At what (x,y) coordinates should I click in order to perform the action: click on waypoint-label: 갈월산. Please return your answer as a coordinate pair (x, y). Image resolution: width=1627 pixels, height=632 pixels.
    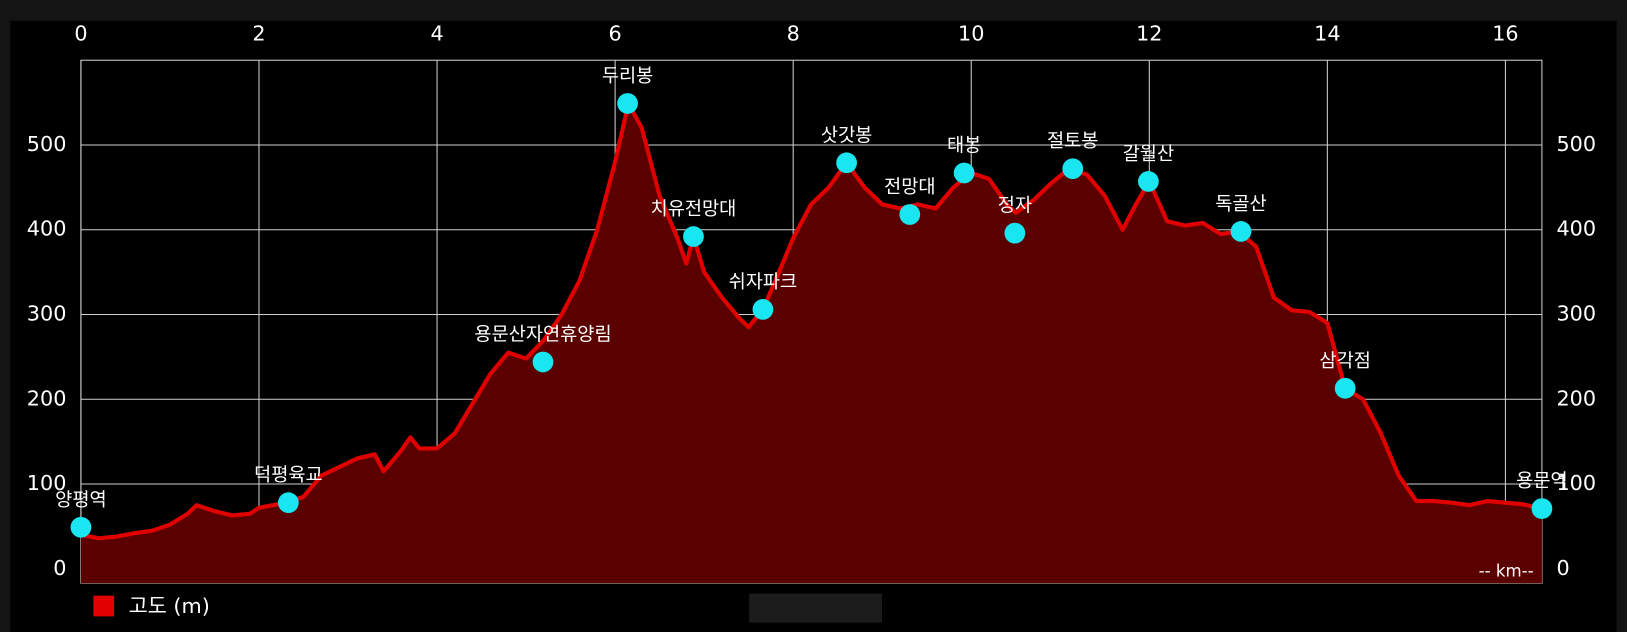
    Looking at the image, I should click on (1149, 154).